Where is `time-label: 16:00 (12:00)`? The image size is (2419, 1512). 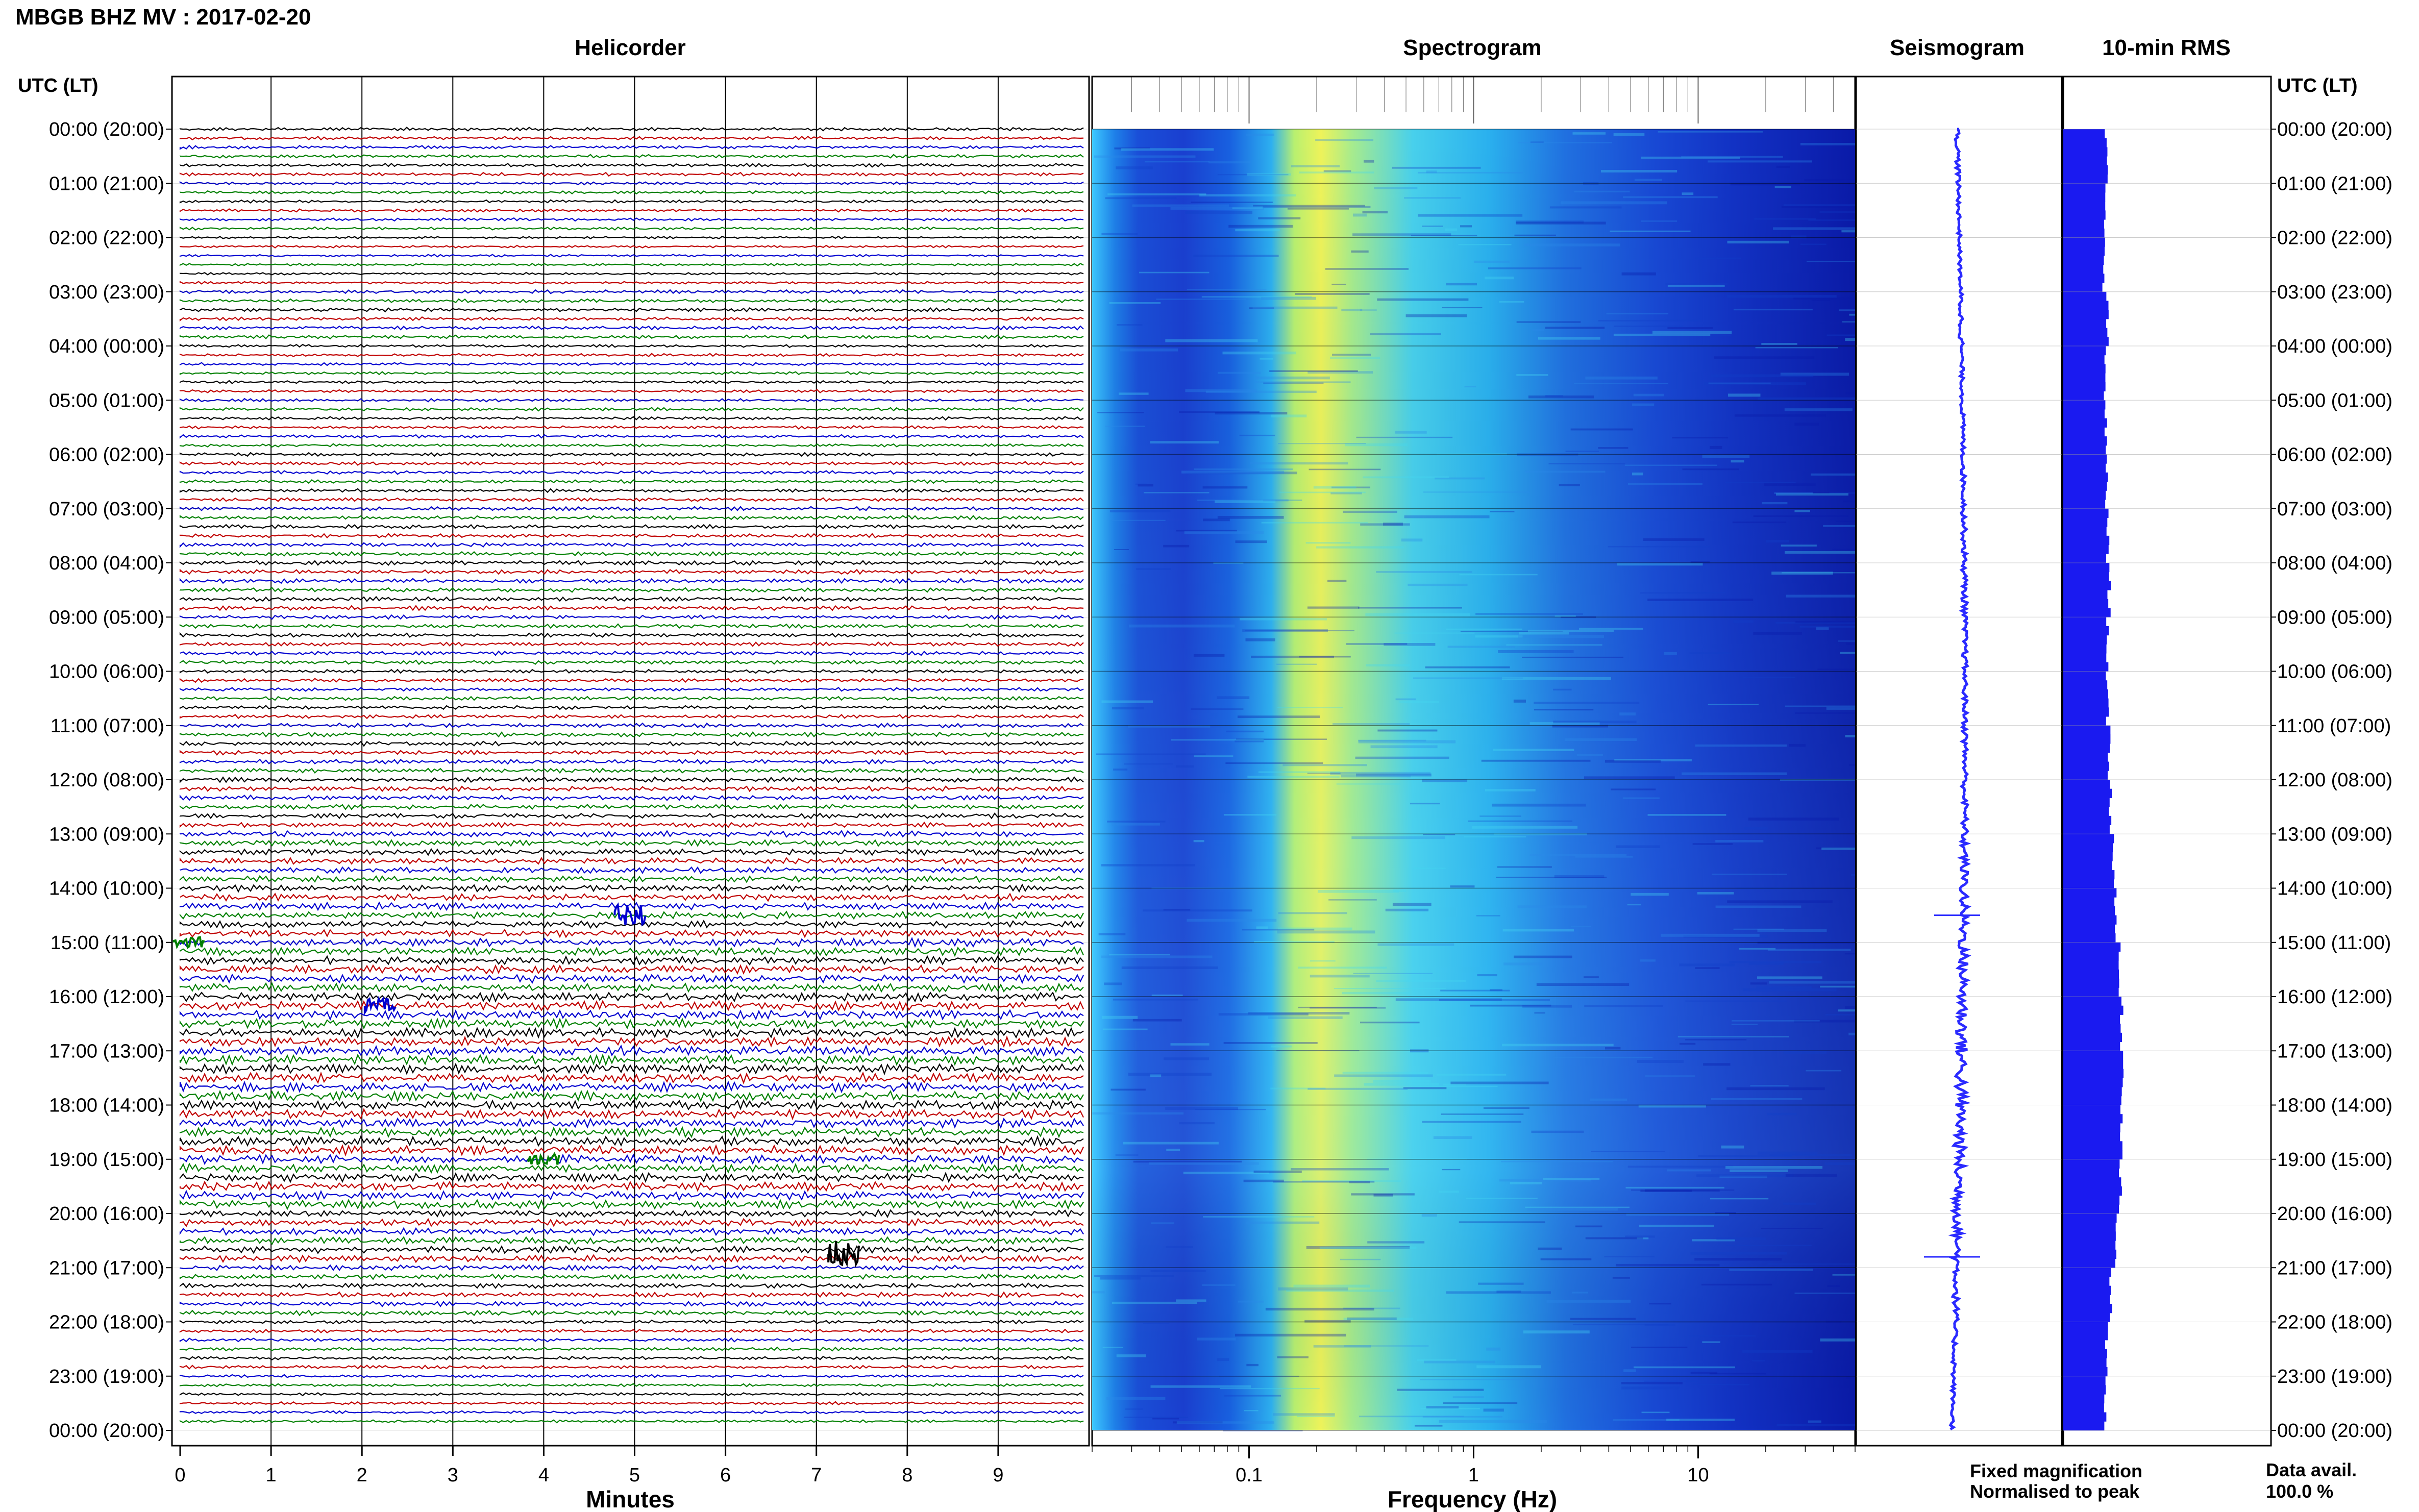 time-label: 16:00 (12:00) is located at coordinates (2334, 997).